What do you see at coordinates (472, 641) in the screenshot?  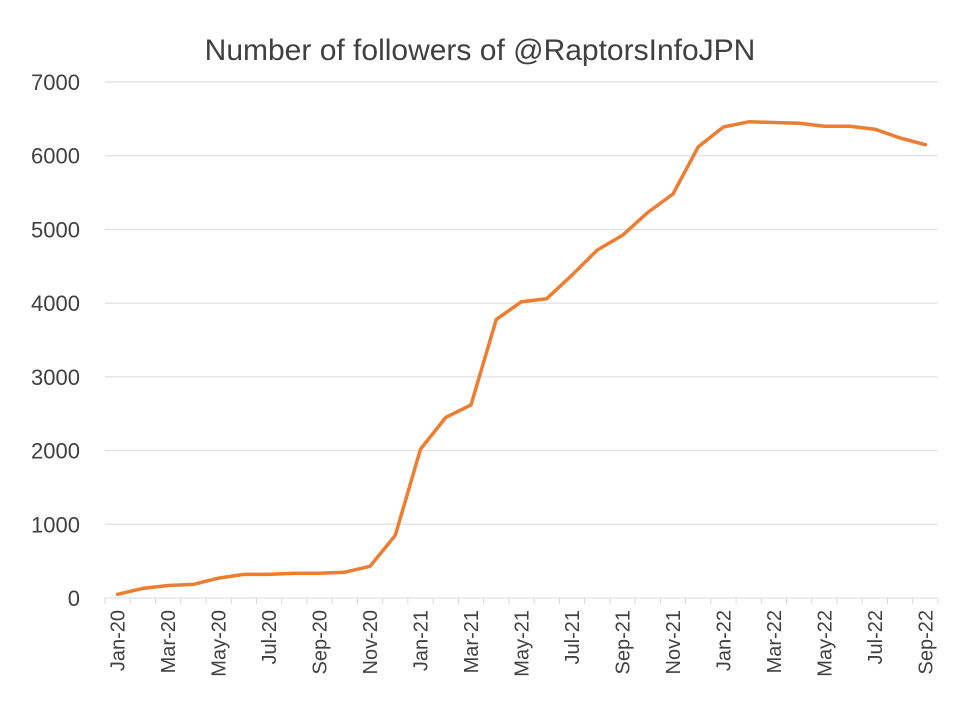 I see `x-tick-label: Mar-21` at bounding box center [472, 641].